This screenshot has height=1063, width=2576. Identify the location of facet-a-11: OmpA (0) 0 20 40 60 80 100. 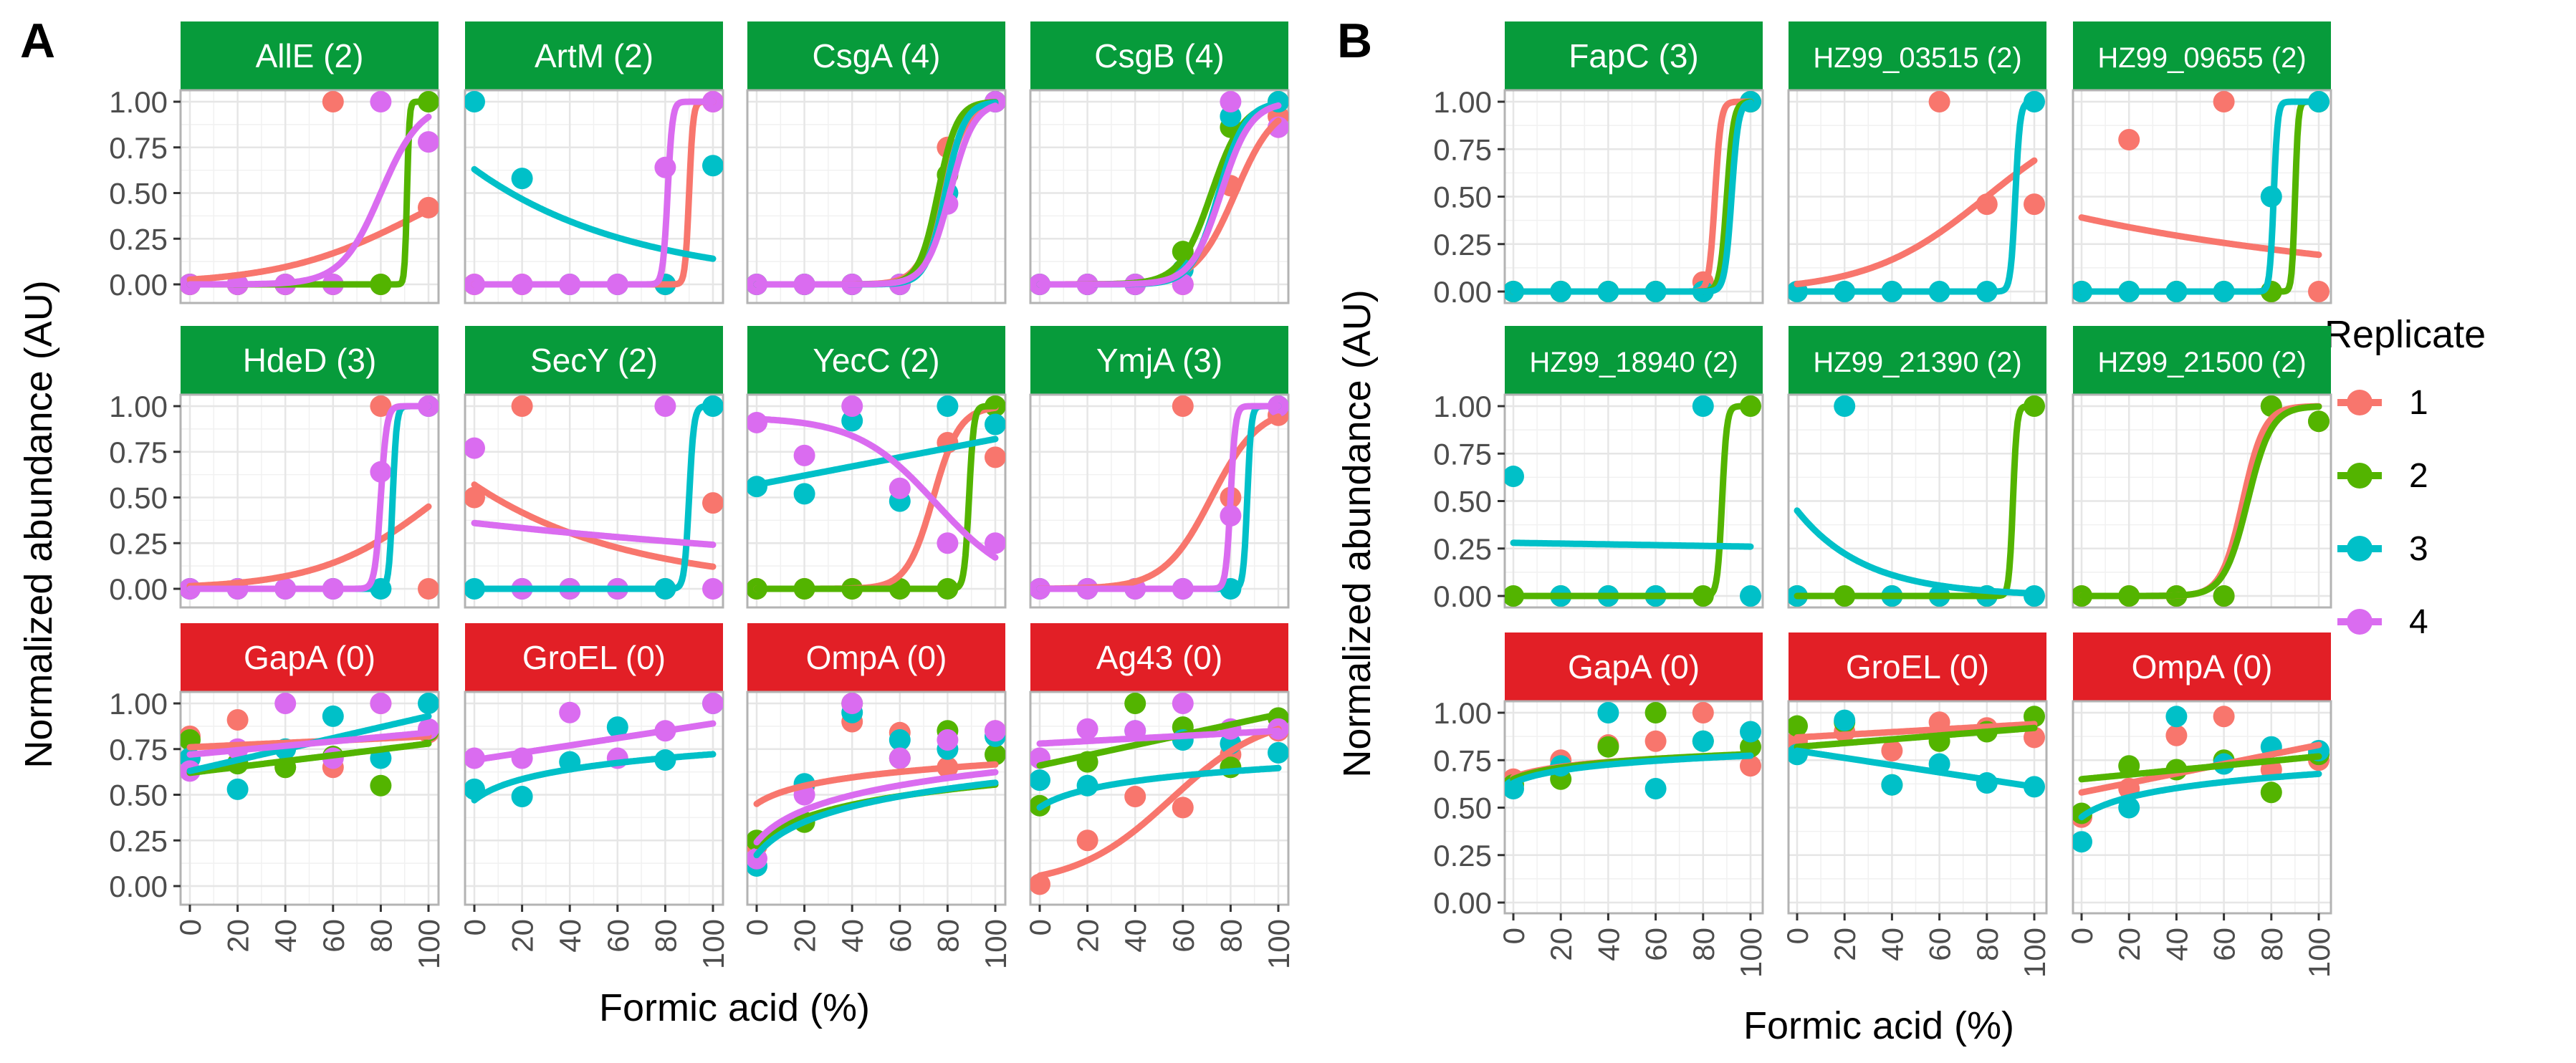
(876, 796).